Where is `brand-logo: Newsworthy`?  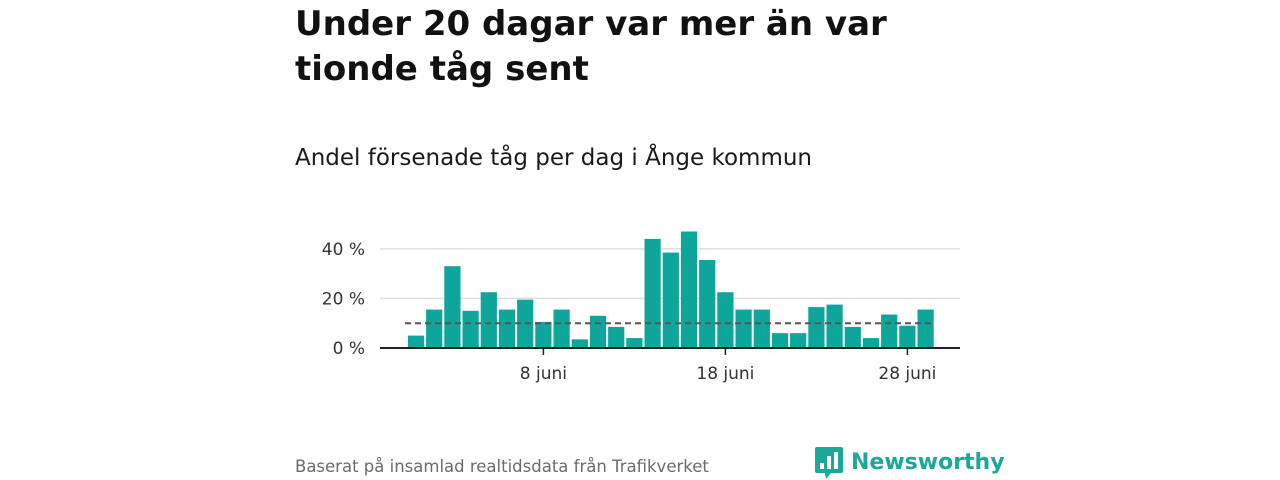 brand-logo: Newsworthy is located at coordinates (909, 463).